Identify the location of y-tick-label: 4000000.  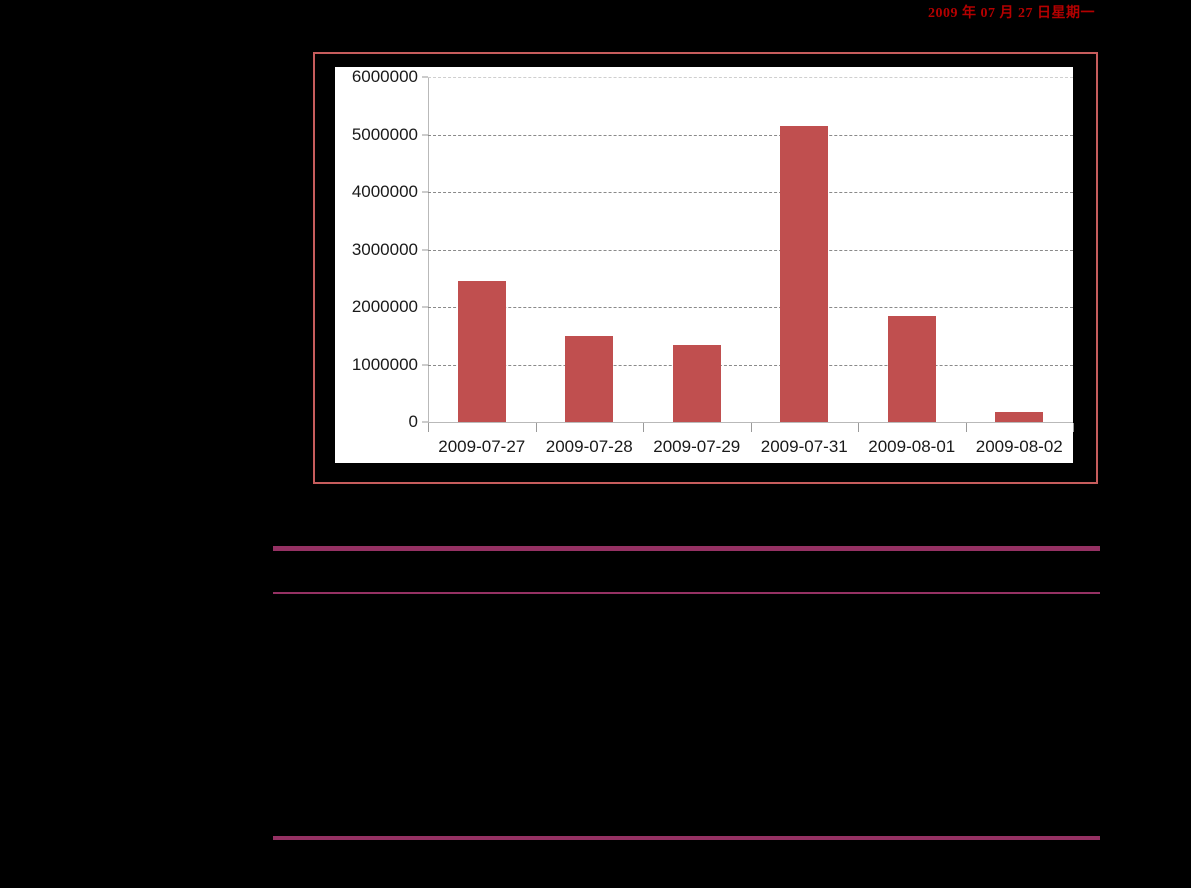
(384, 191).